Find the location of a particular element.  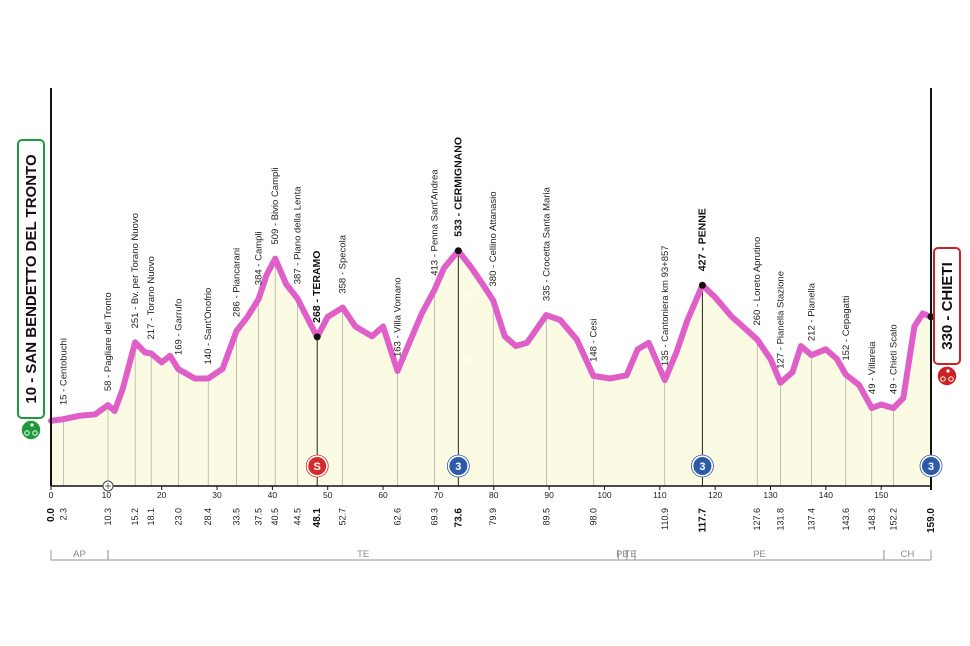

waypoint-label-5: 140 - Sant'Onofrio is located at coordinates (208, 326).